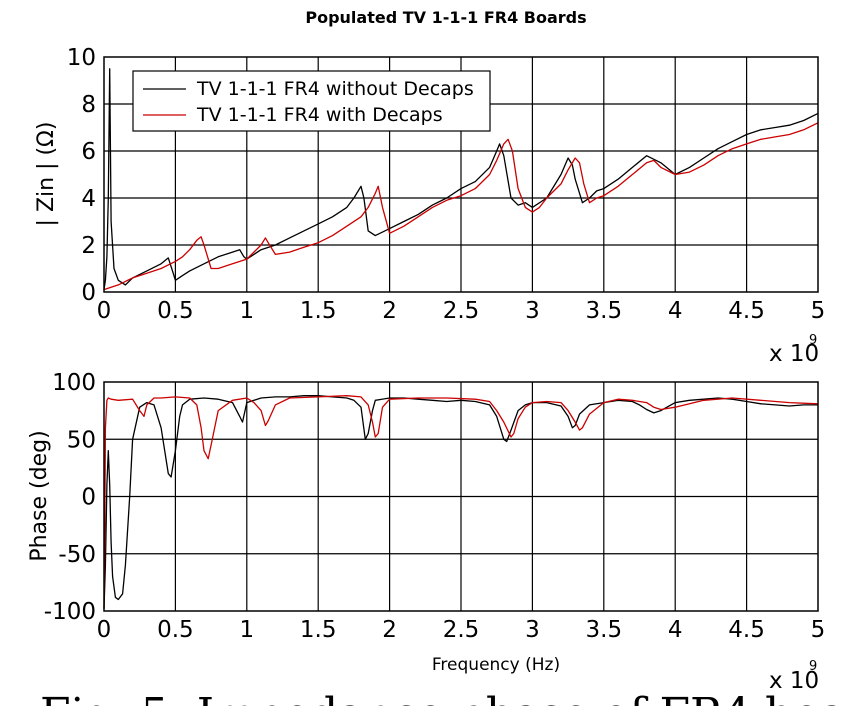 Image resolution: width=845 pixels, height=706 pixels. I want to click on y-tick-label: -100, so click(70, 612).